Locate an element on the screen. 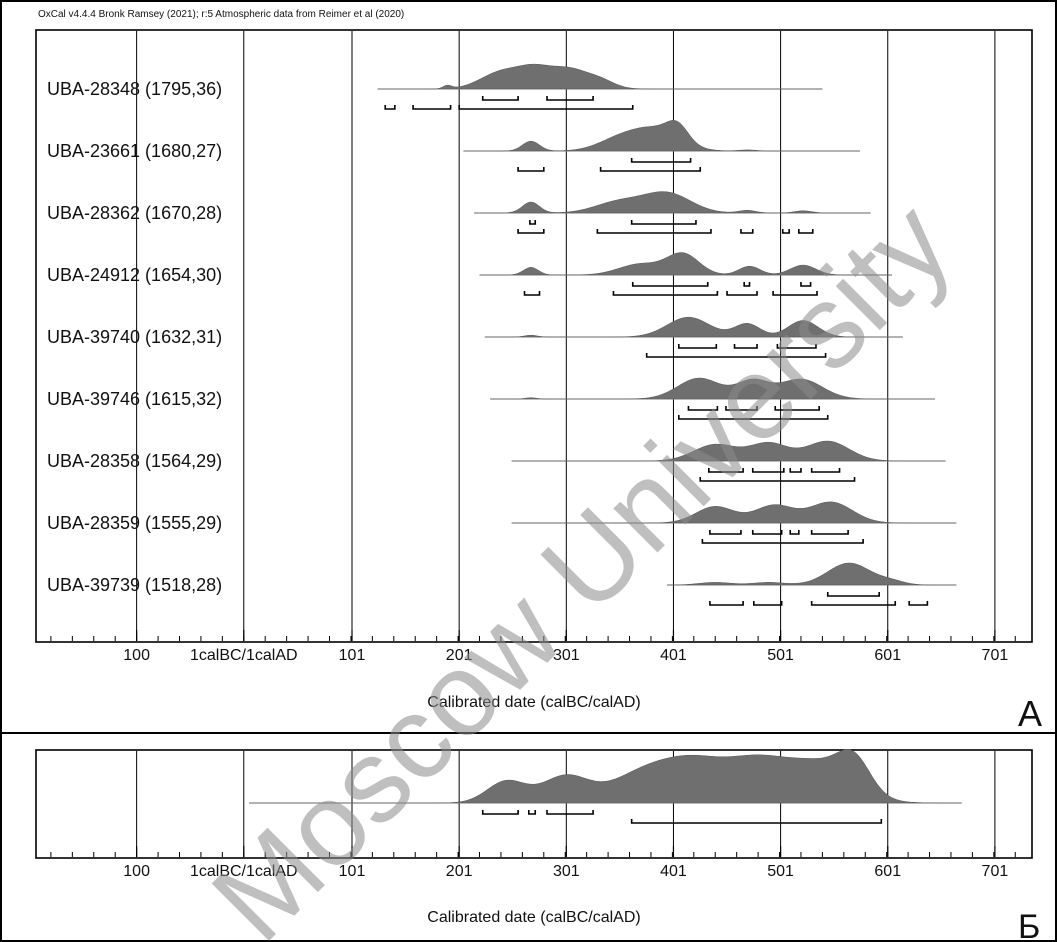 The width and height of the screenshot is (1057, 942). tick-label-b-6: 501 is located at coordinates (780, 871).